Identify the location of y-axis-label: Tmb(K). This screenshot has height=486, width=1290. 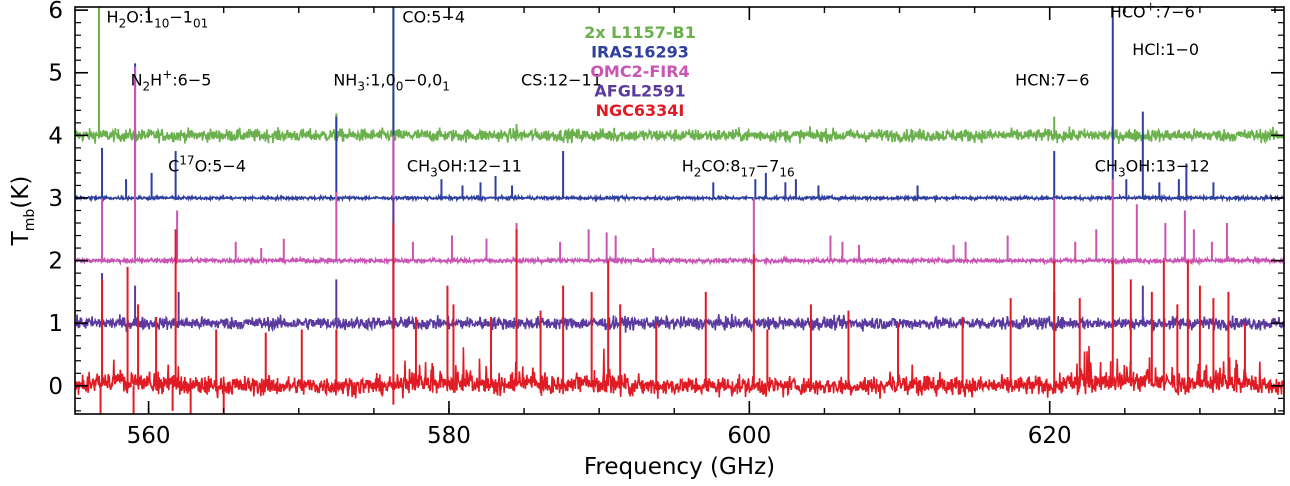
(23, 211).